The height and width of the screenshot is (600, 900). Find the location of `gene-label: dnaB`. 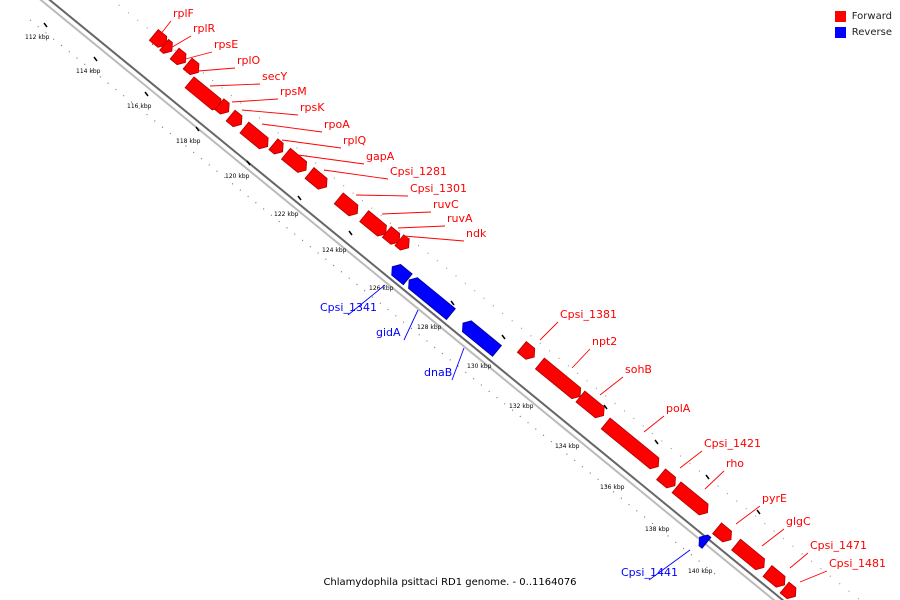

gene-label: dnaB is located at coordinates (438, 372).